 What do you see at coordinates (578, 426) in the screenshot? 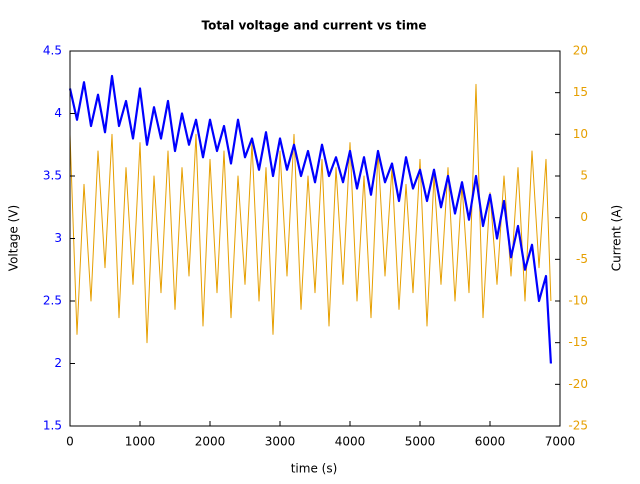
I see `y2-tick-label: -25` at bounding box center [578, 426].